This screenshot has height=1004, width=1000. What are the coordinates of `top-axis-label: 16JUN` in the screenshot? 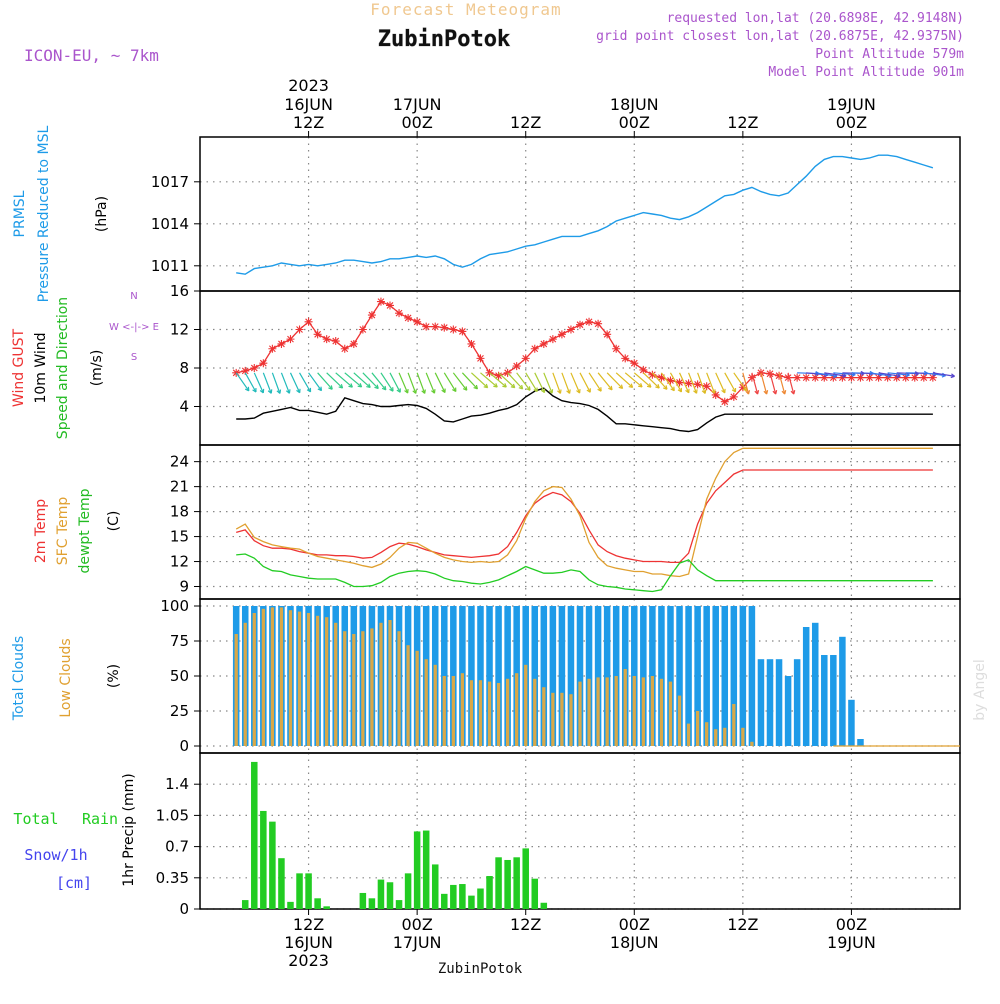 It's located at (308, 104).